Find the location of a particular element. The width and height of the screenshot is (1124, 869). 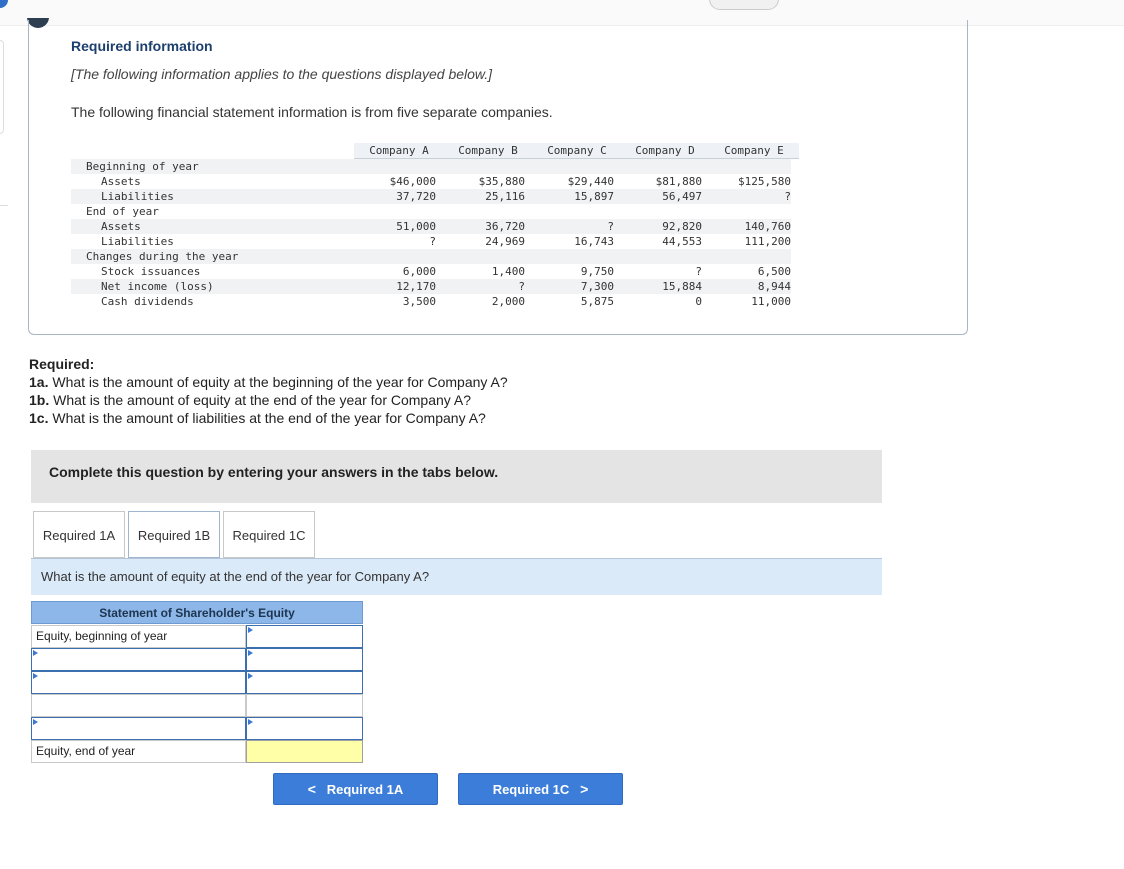

step-indicator-icon is located at coordinates (38, 23).